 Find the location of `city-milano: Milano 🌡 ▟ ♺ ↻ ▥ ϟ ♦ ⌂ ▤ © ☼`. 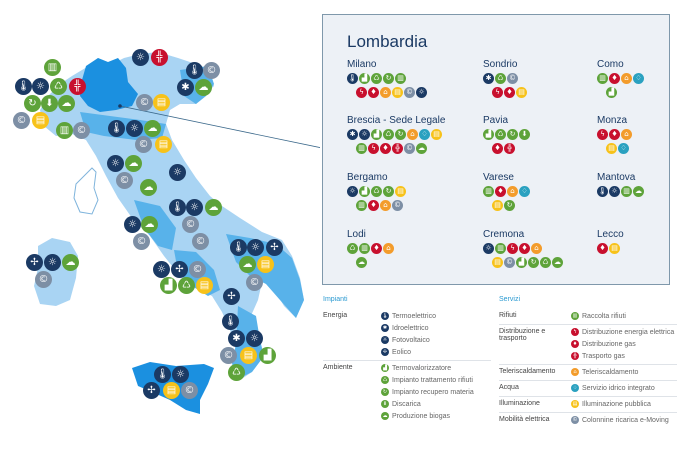

city-milano: Milano 🌡 ▟ ♺ ↻ ▥ ϟ ♦ ⌂ ▤ © ☼ is located at coordinates (417, 80).